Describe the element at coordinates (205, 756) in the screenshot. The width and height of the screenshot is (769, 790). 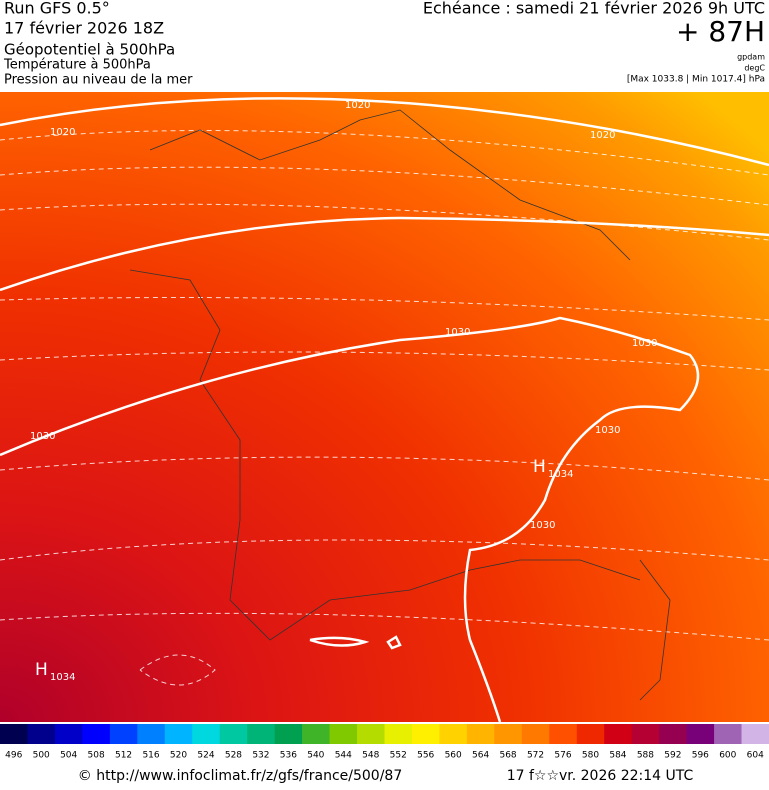
I see `colorbar-label: 524` at that location.